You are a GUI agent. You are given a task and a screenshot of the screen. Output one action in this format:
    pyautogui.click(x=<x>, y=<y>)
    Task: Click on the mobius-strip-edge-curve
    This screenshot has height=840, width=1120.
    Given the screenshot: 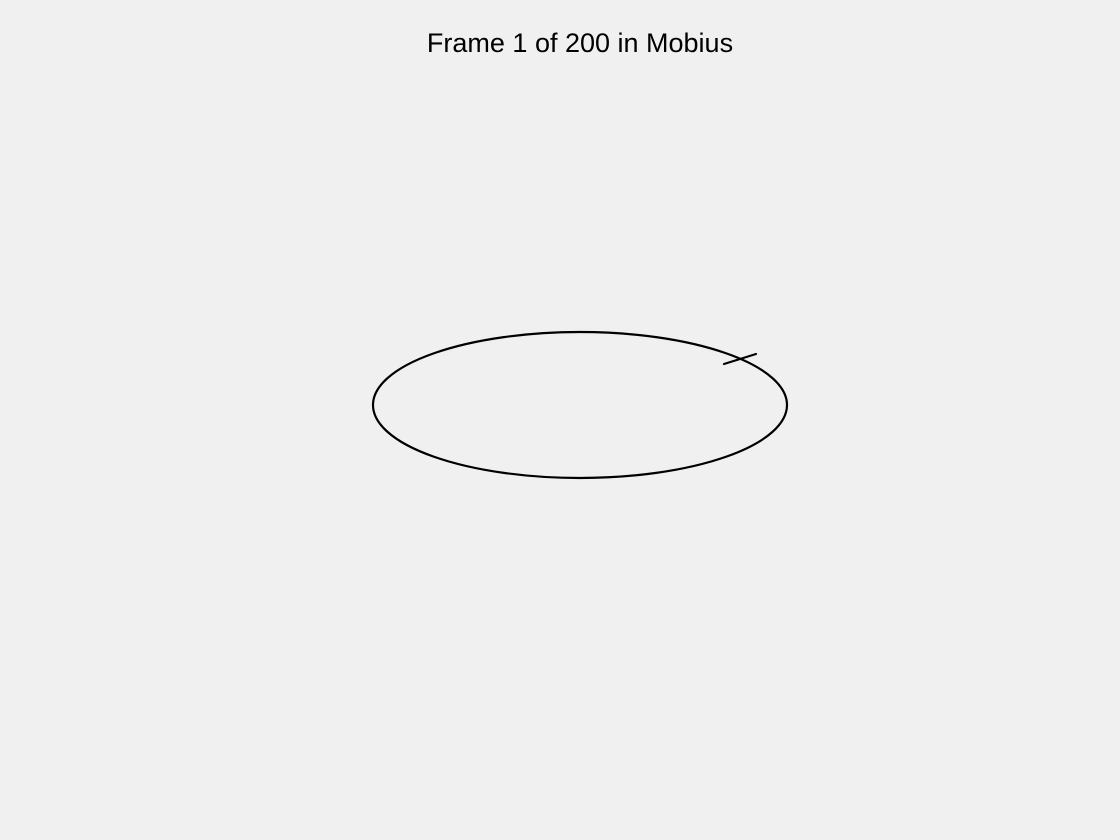 What is the action you would take?
    pyautogui.click(x=580, y=405)
    